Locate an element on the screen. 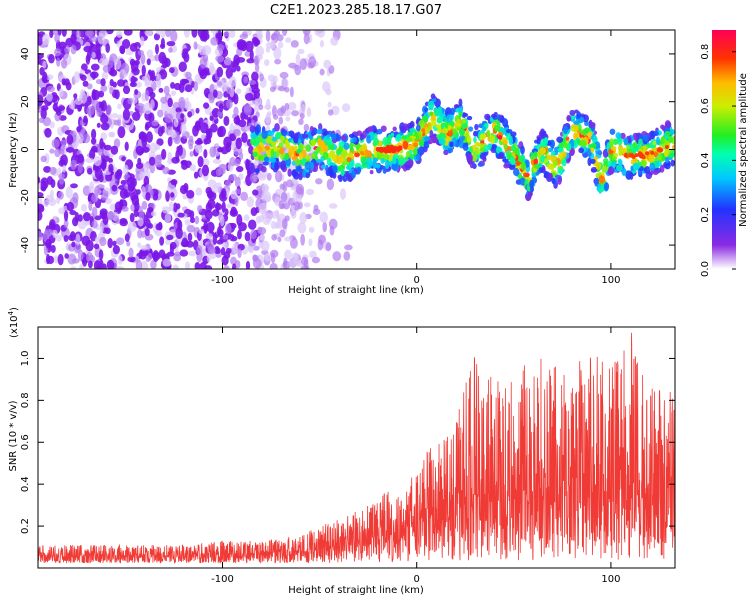 The image size is (750, 604). colorbar-tick-label: 0.0 is located at coordinates (705, 269).